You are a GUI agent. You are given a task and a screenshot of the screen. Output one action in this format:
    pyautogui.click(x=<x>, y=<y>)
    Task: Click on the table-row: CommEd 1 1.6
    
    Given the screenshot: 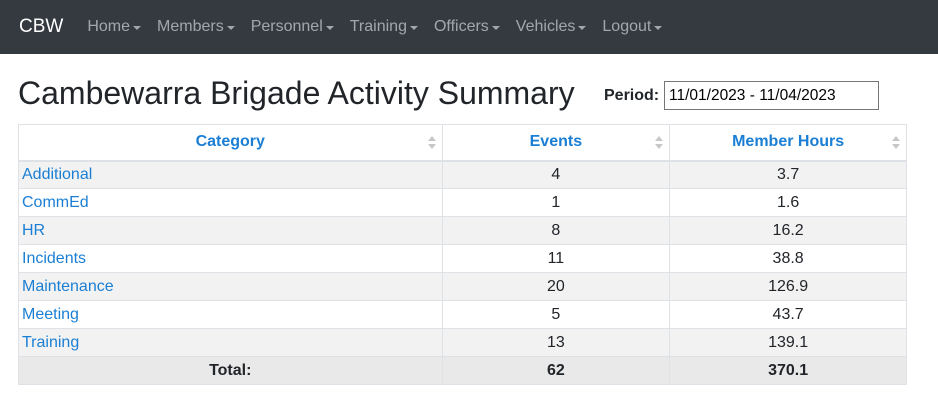 What is the action you would take?
    pyautogui.click(x=462, y=202)
    